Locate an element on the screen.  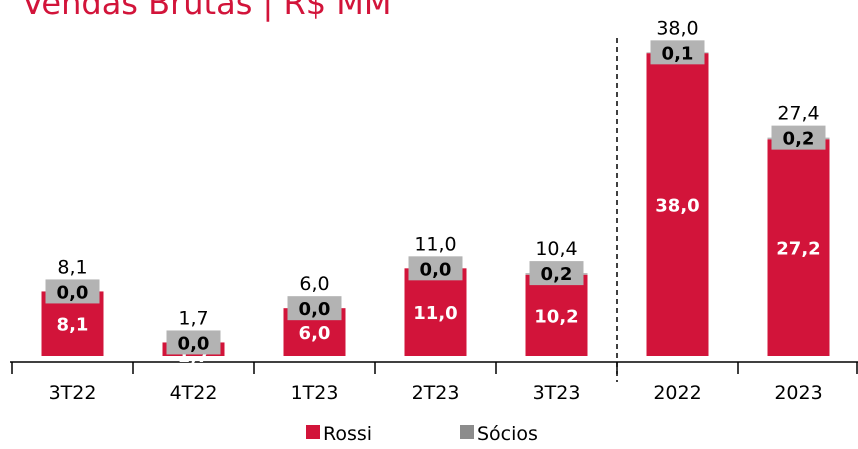
legend-label: Rossi is located at coordinates (347, 434).